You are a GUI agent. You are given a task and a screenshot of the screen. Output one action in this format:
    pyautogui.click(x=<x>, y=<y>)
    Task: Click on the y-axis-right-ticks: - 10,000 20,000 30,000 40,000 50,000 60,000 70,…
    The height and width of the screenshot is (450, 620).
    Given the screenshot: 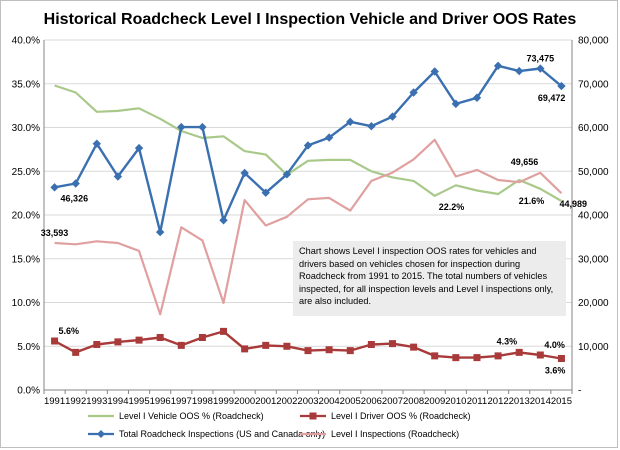 What is the action you would take?
    pyautogui.click(x=593, y=216)
    